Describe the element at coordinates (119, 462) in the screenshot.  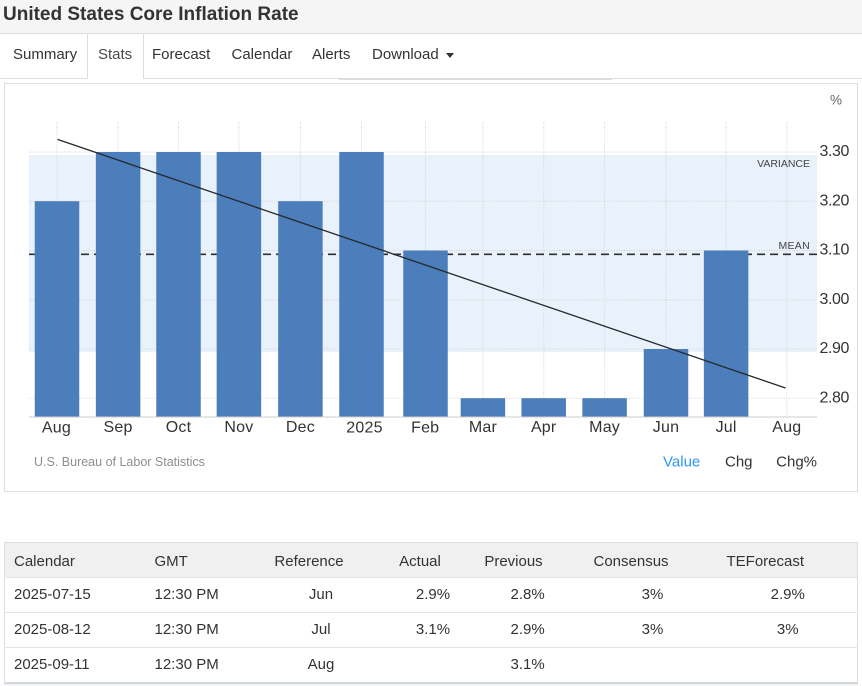
I see `svg-text:U.S. Bureau of Labor Statistic: U.S. Bureau of Labor Statistics` at that location.